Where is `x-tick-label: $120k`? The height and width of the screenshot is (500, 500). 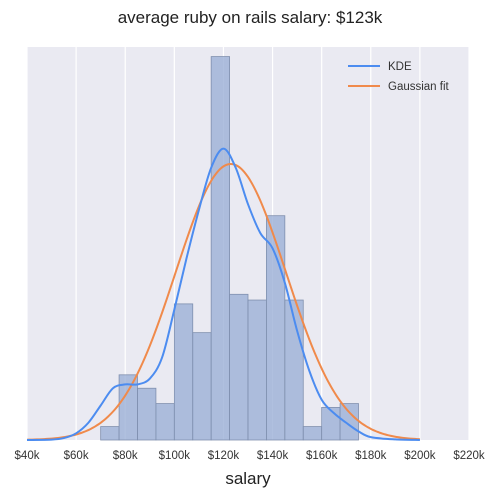
x-tick-label: $120k is located at coordinates (224, 456).